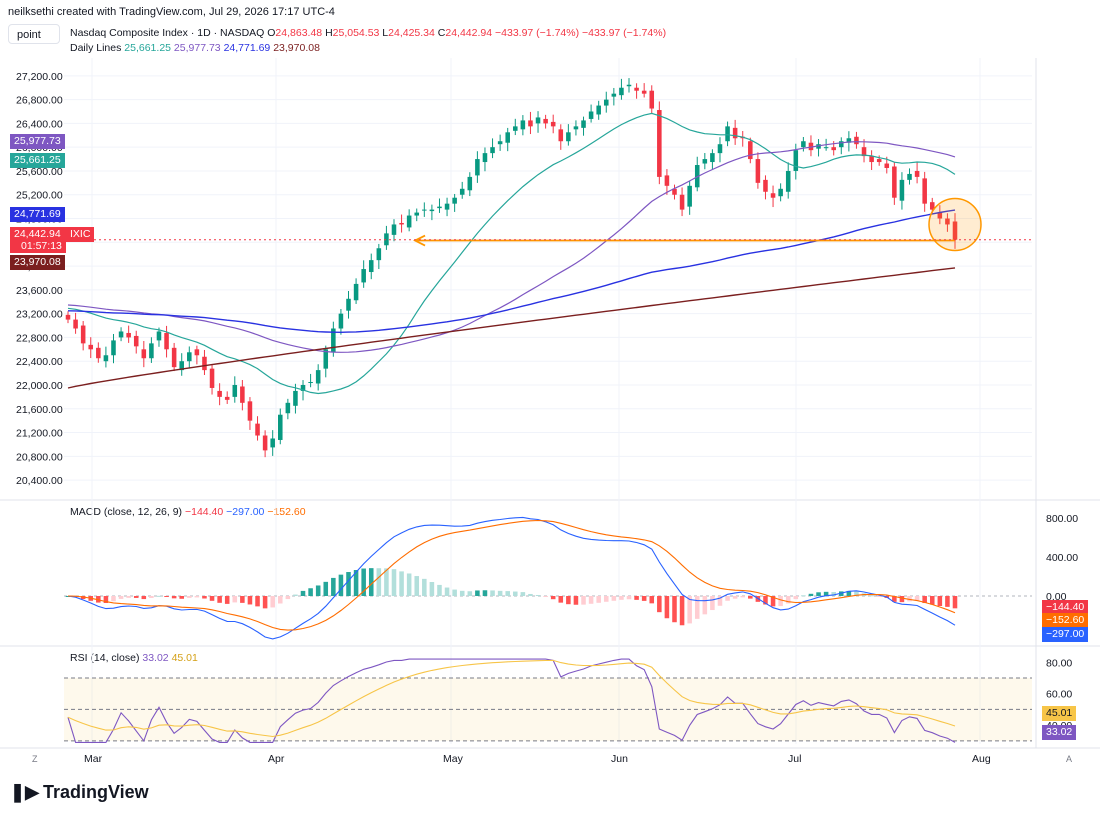  I want to click on ohlc-change: −433.97 (−1.74%), so click(537, 33).